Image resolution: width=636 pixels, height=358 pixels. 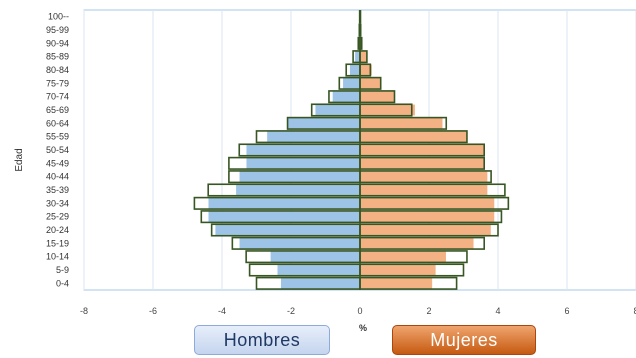 I want to click on y-tick-label: 60-64, so click(x=57, y=123).